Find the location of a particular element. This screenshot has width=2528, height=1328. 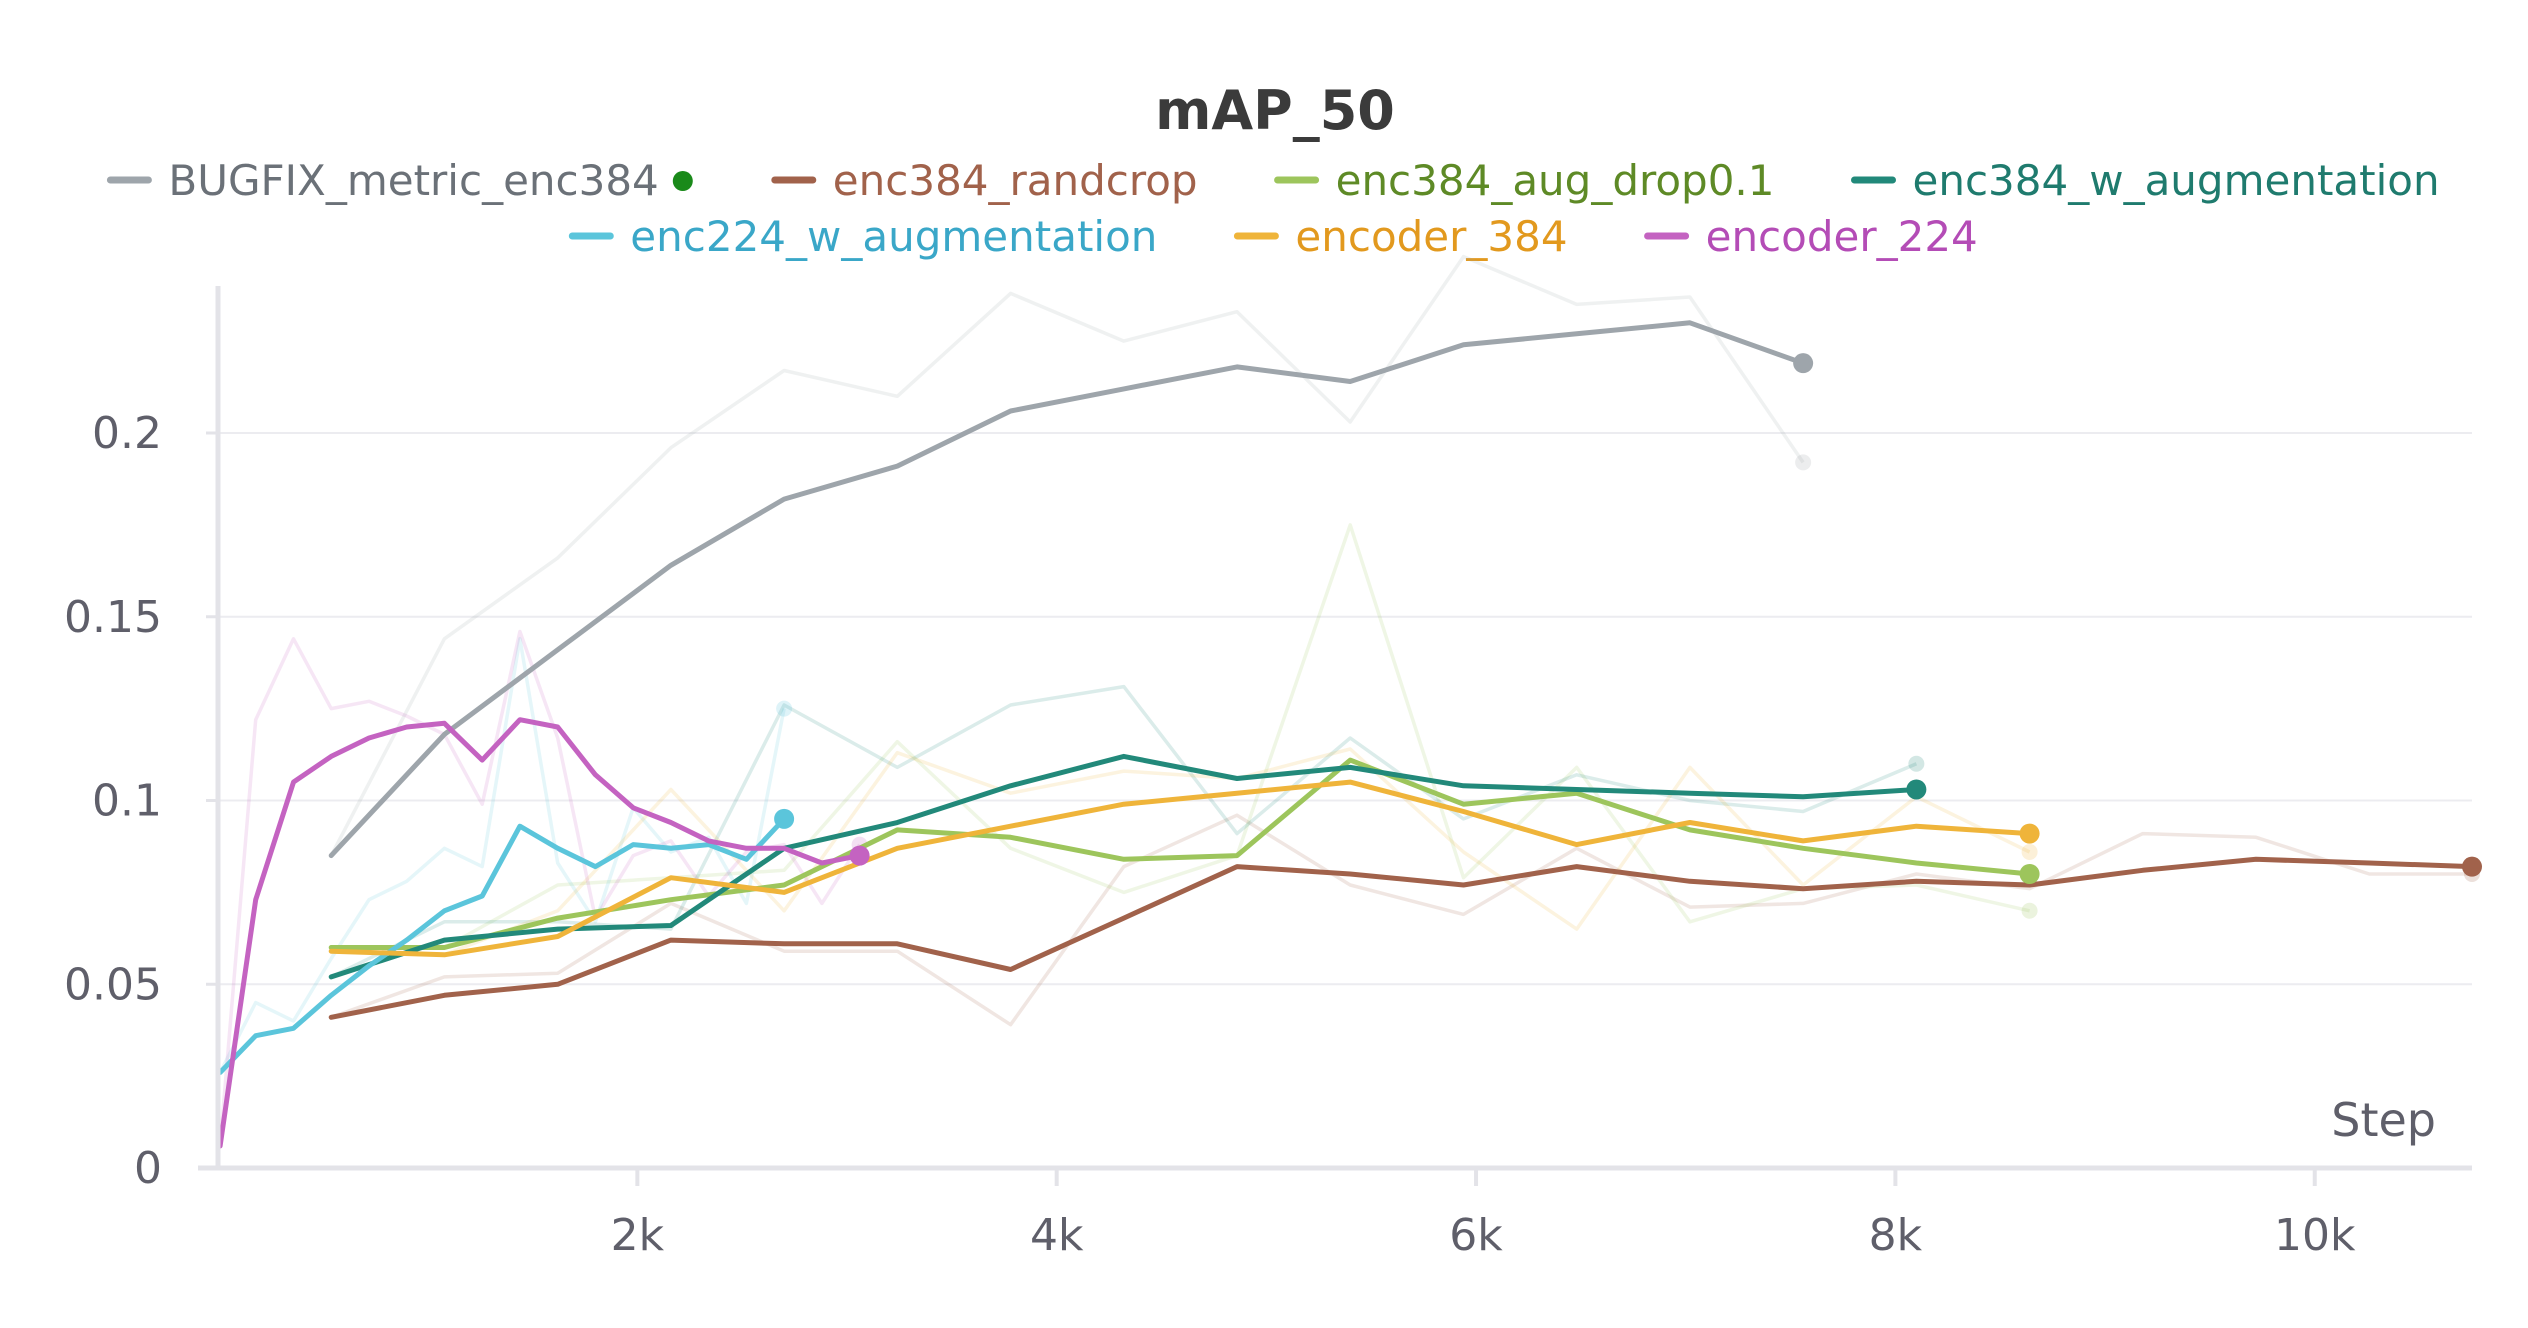

legend-item: enc384_aug_drop0.1 is located at coordinates (1524, 180).